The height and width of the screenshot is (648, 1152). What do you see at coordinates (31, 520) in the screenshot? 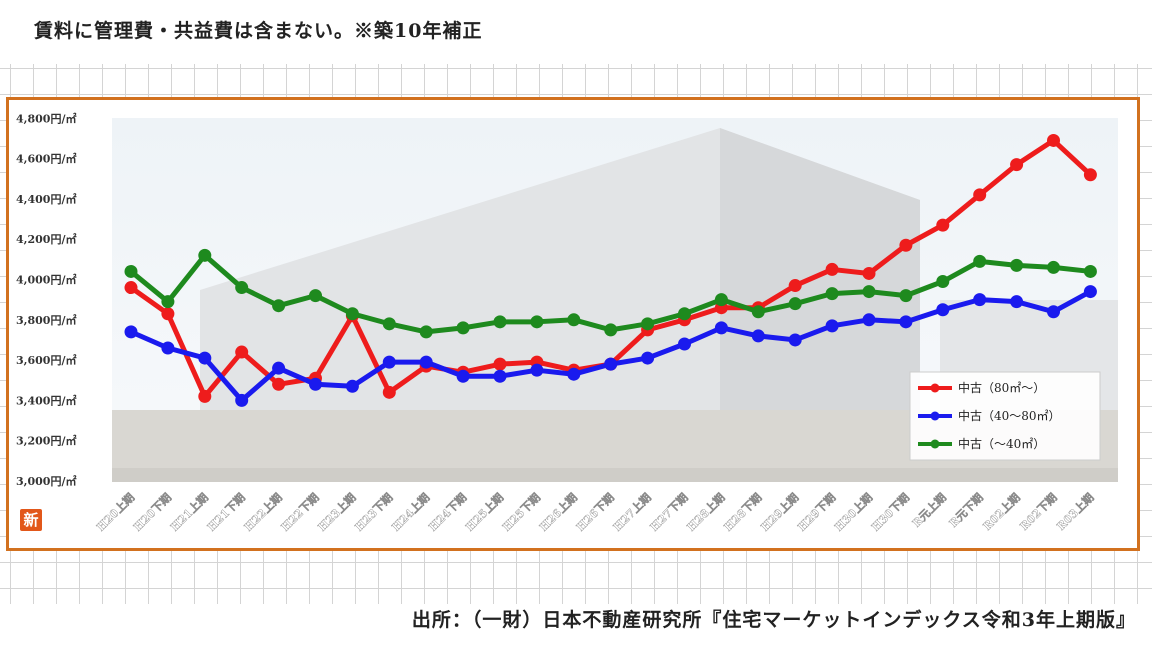
I see `new-badge: 新` at bounding box center [31, 520].